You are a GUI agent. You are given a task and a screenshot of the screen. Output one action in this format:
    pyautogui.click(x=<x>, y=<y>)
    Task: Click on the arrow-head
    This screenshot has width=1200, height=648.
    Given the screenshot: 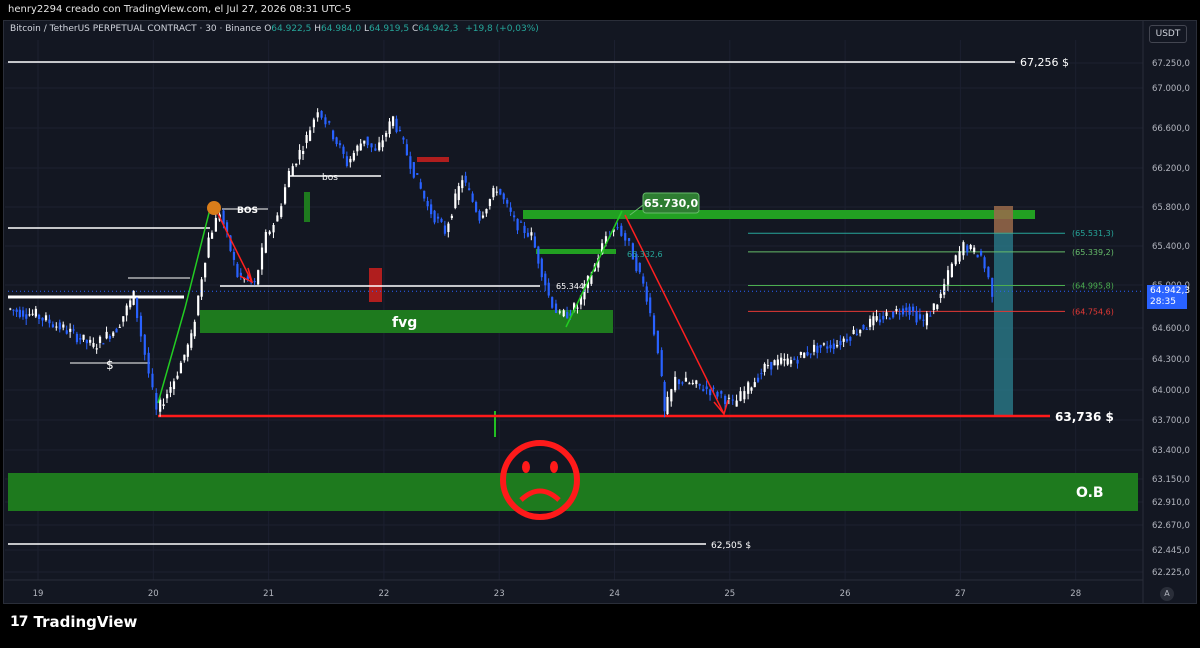 What is the action you would take?
    pyautogui.click(x=721, y=407)
    